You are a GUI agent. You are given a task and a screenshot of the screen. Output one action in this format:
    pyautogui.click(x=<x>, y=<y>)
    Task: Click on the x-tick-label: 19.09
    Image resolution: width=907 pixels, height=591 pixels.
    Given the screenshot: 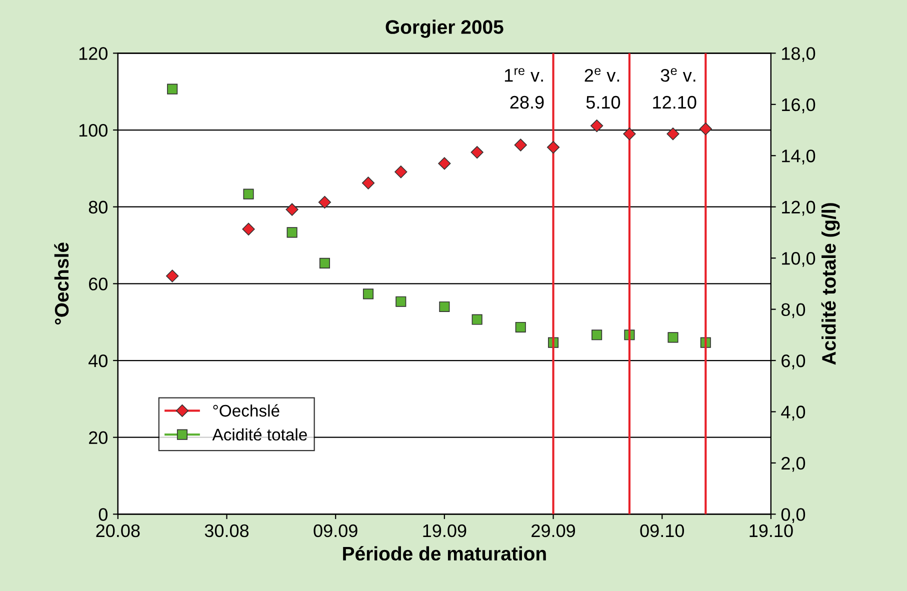 What is the action you would take?
    pyautogui.click(x=444, y=531)
    